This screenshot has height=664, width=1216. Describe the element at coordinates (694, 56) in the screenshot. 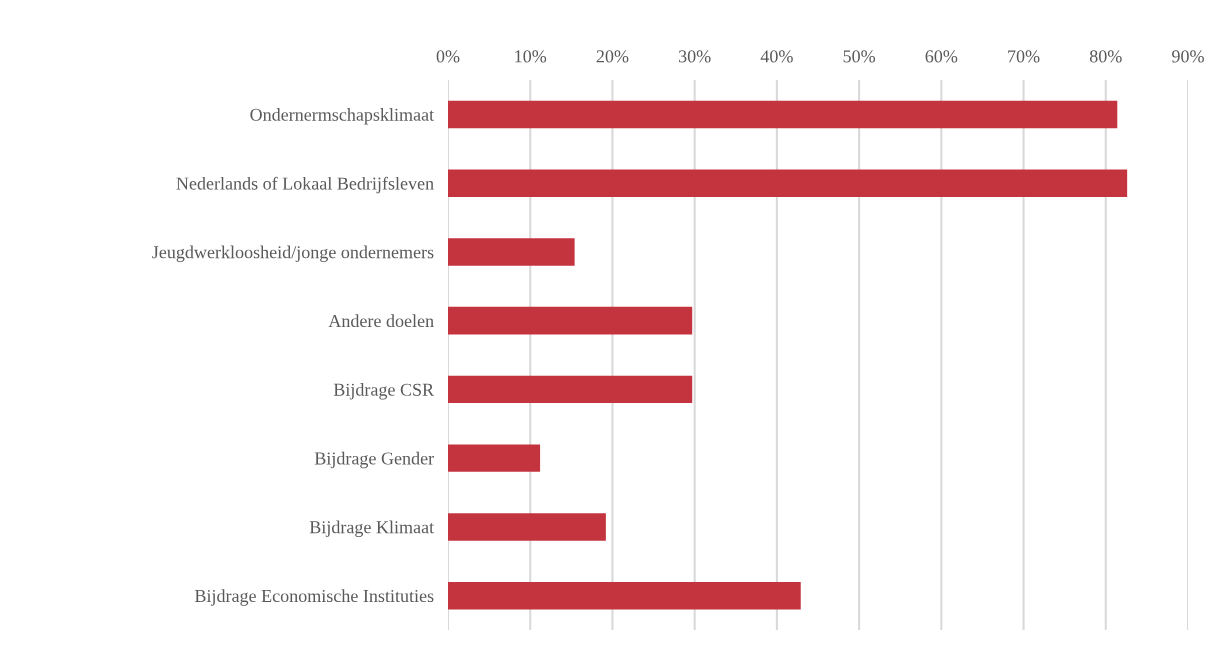

I see `x-tick-label: 30%` at that location.